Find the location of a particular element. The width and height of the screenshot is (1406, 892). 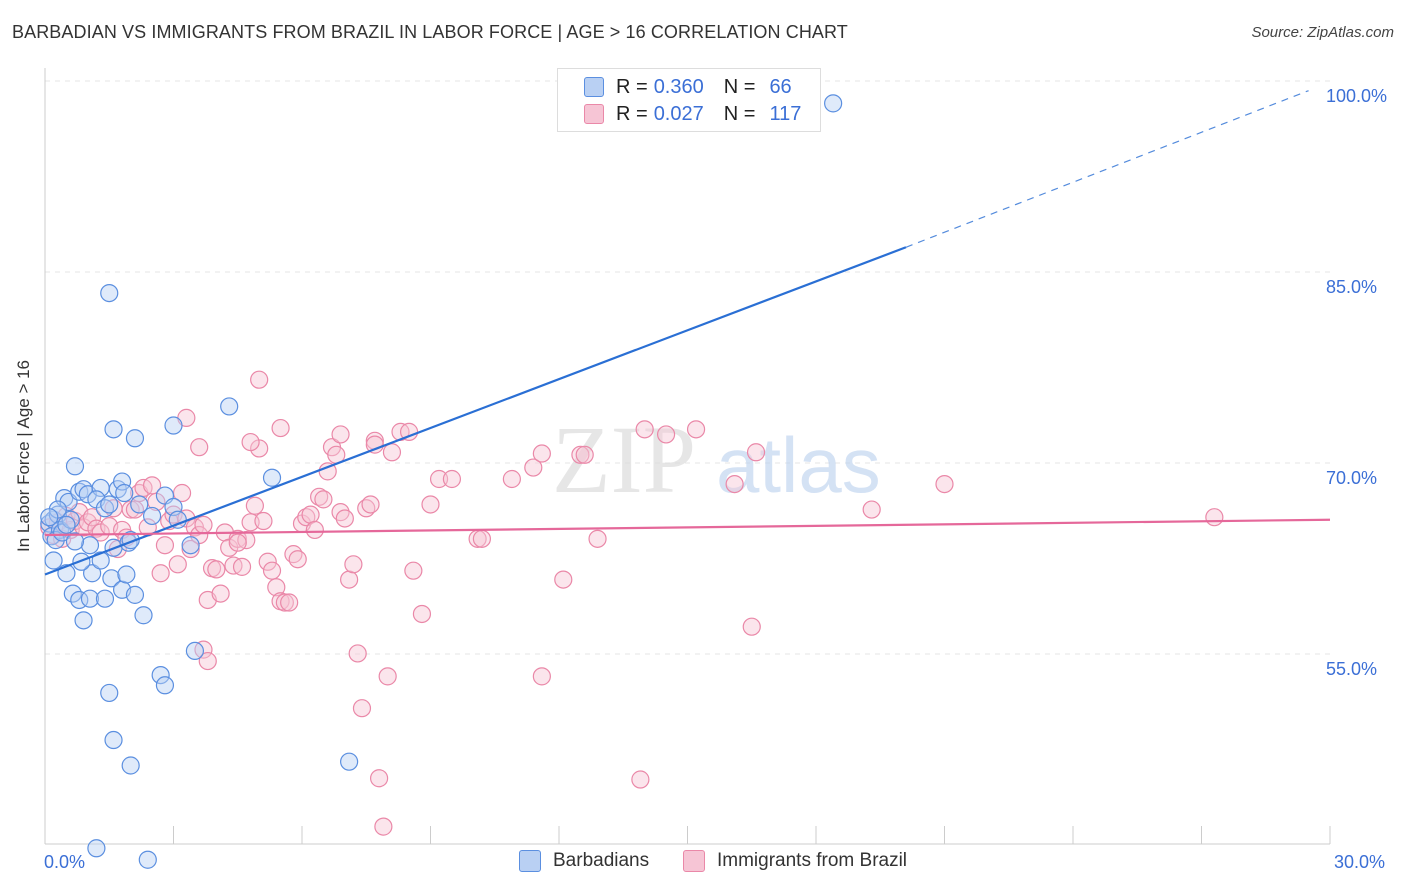

y-tick-label: 70.0% is located at coordinates (1352, 478).